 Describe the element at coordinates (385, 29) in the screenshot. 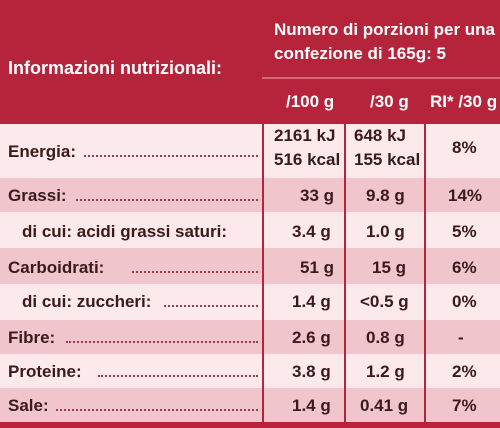

I see `portions-line-1: Numero di porzioni per una` at that location.